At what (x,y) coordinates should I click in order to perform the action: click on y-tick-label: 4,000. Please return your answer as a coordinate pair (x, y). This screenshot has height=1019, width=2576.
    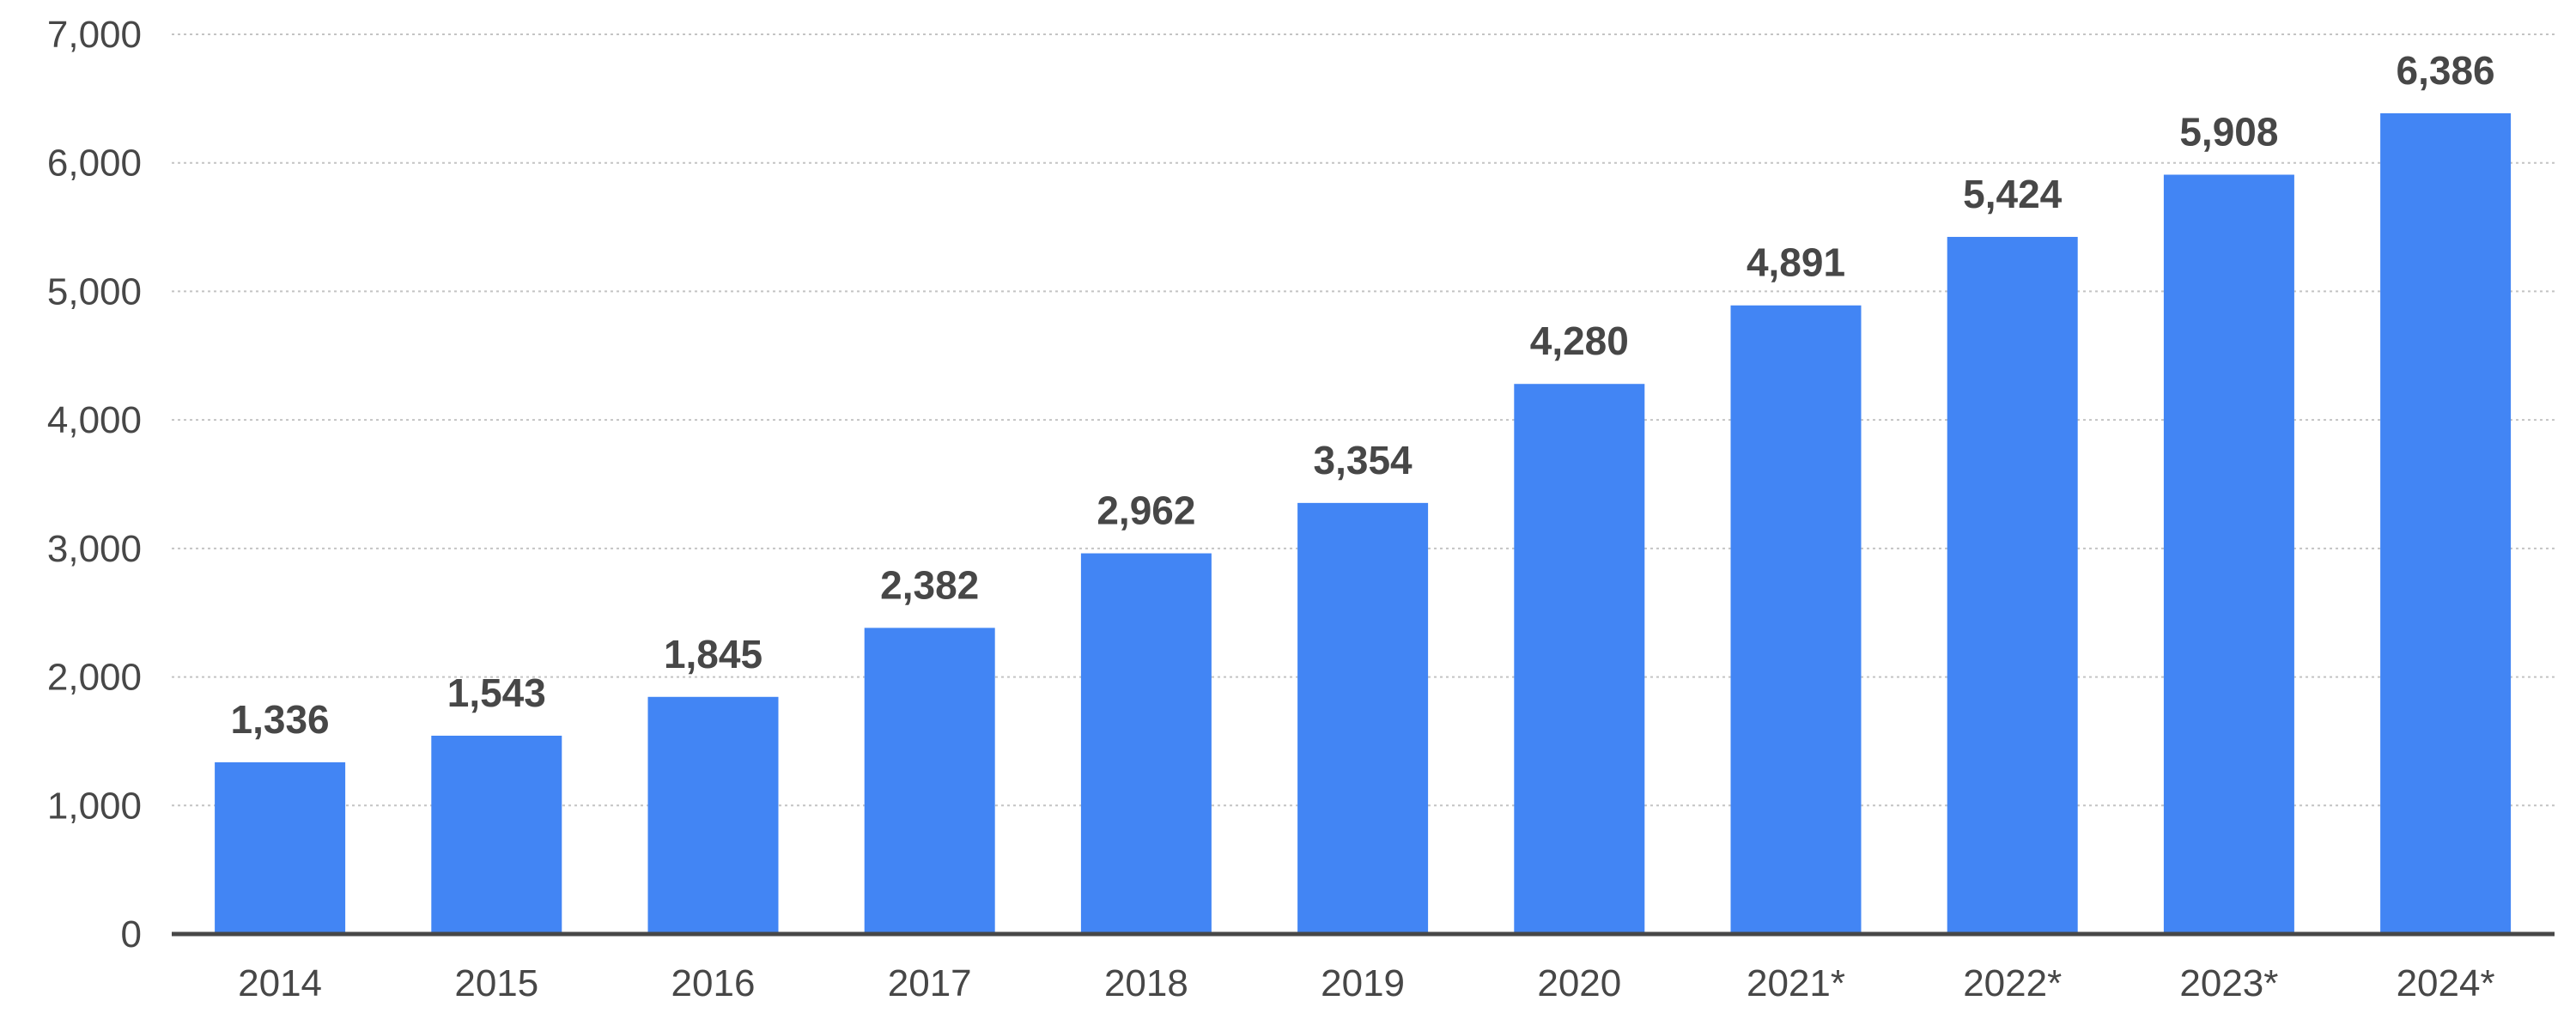
    Looking at the image, I should click on (94, 420).